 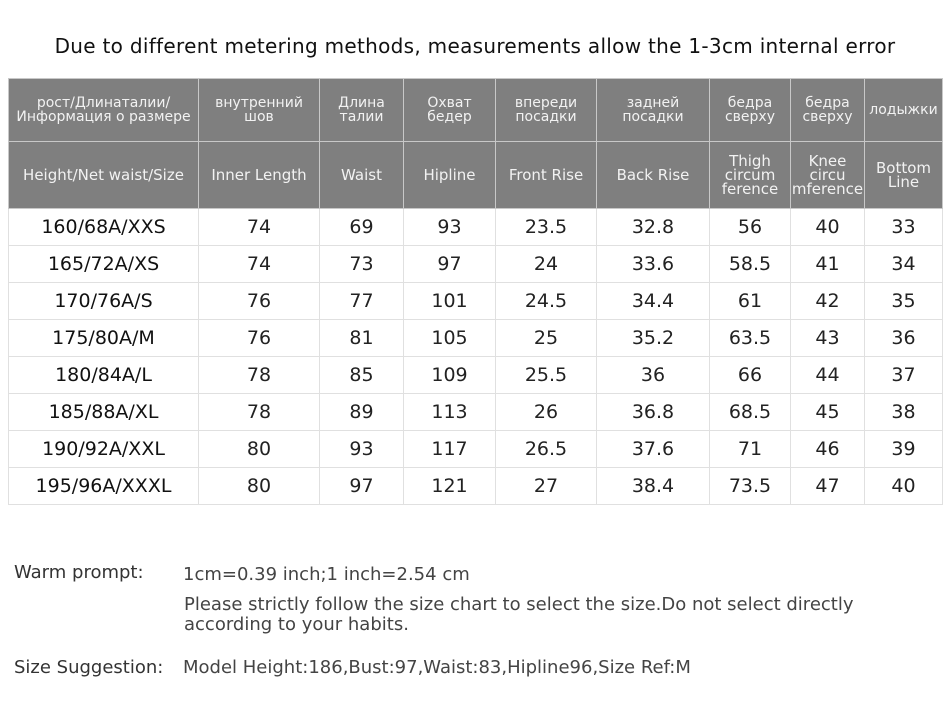 What do you see at coordinates (449, 338) in the screenshot?
I see `table-cell: 105` at bounding box center [449, 338].